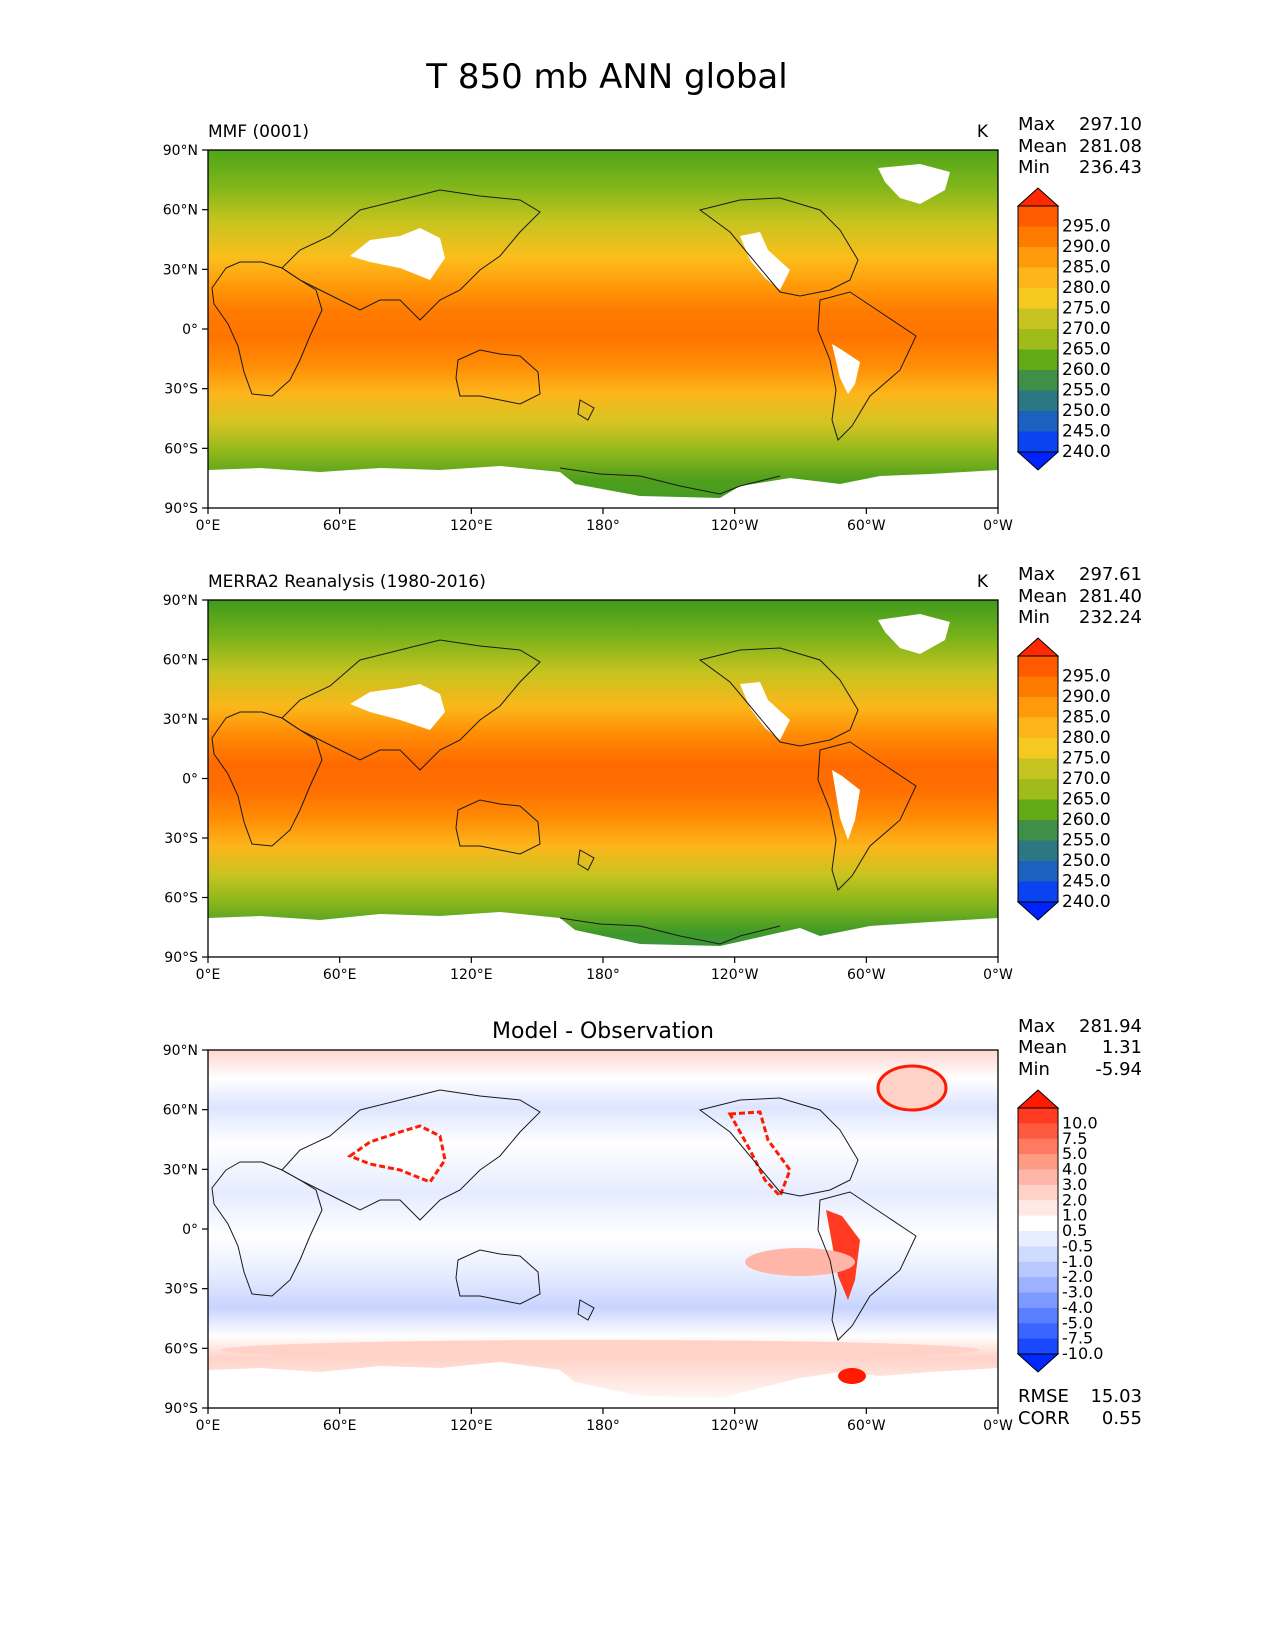 This screenshot has width=1275, height=1650. I want to click on stat-min-value: -5.94, so click(1118, 1069).